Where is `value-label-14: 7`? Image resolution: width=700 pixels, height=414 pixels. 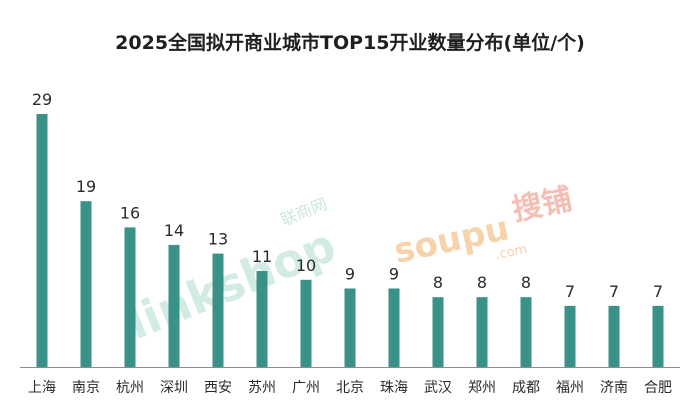
value-label-14: 7 is located at coordinates (658, 291).